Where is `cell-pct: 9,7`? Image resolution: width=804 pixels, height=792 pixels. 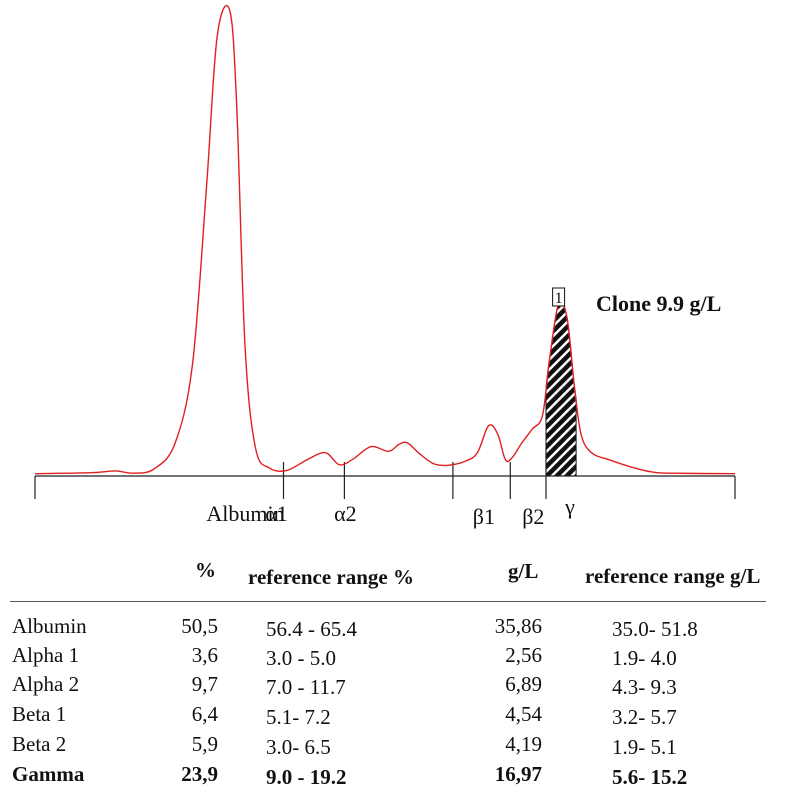
cell-pct: 9,7 is located at coordinates (204, 684).